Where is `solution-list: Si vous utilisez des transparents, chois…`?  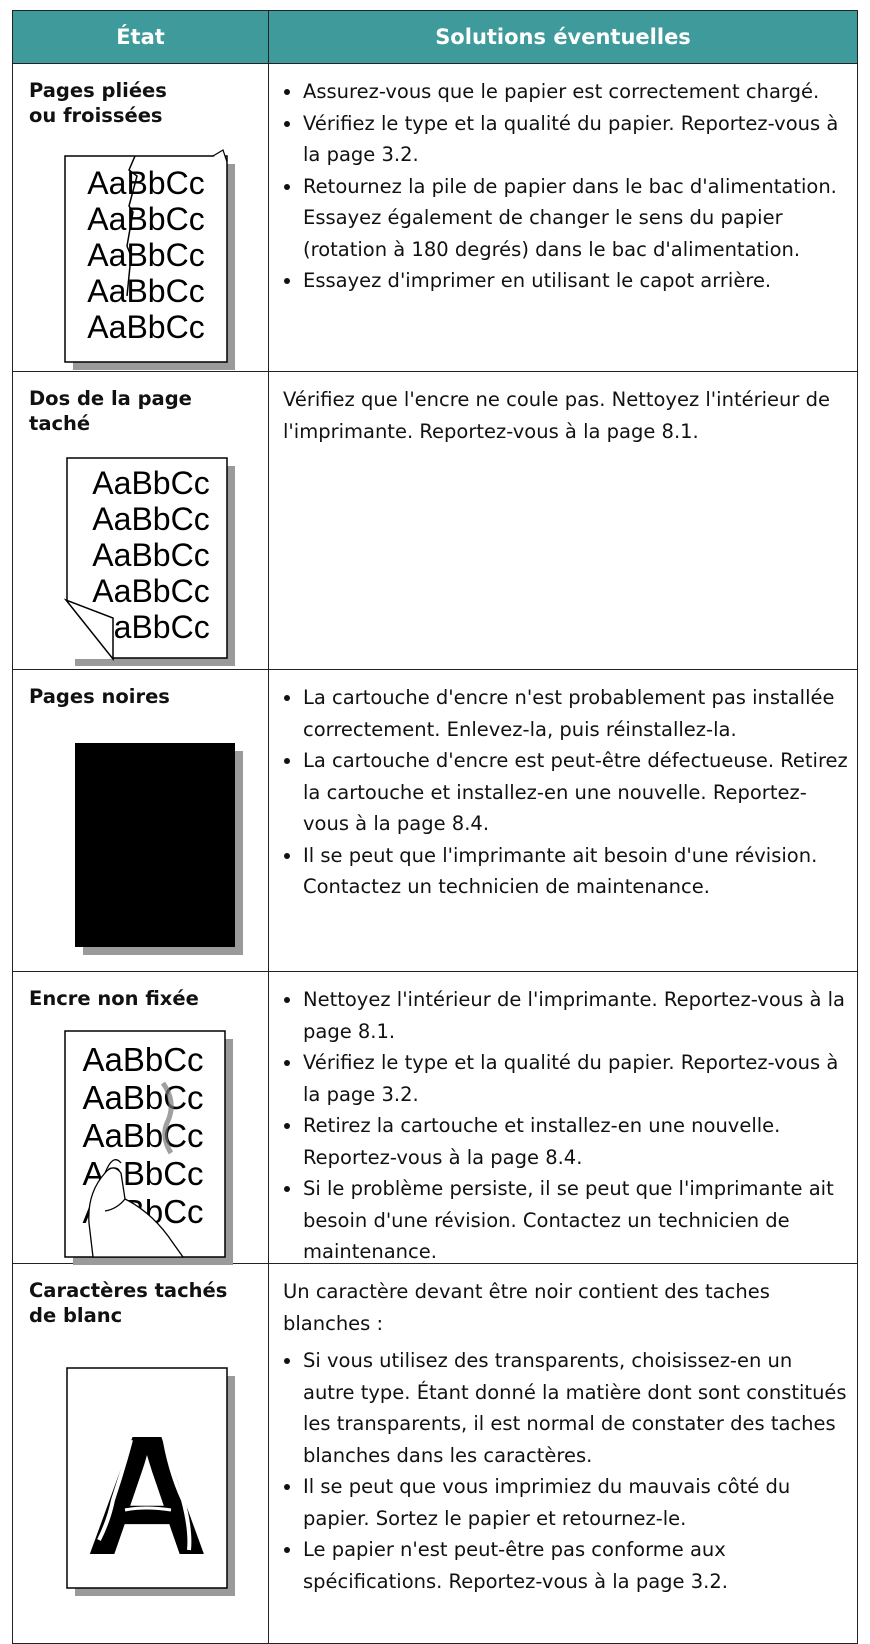 solution-list: Si vous utilisez des transparents, chois… is located at coordinates (566, 1471).